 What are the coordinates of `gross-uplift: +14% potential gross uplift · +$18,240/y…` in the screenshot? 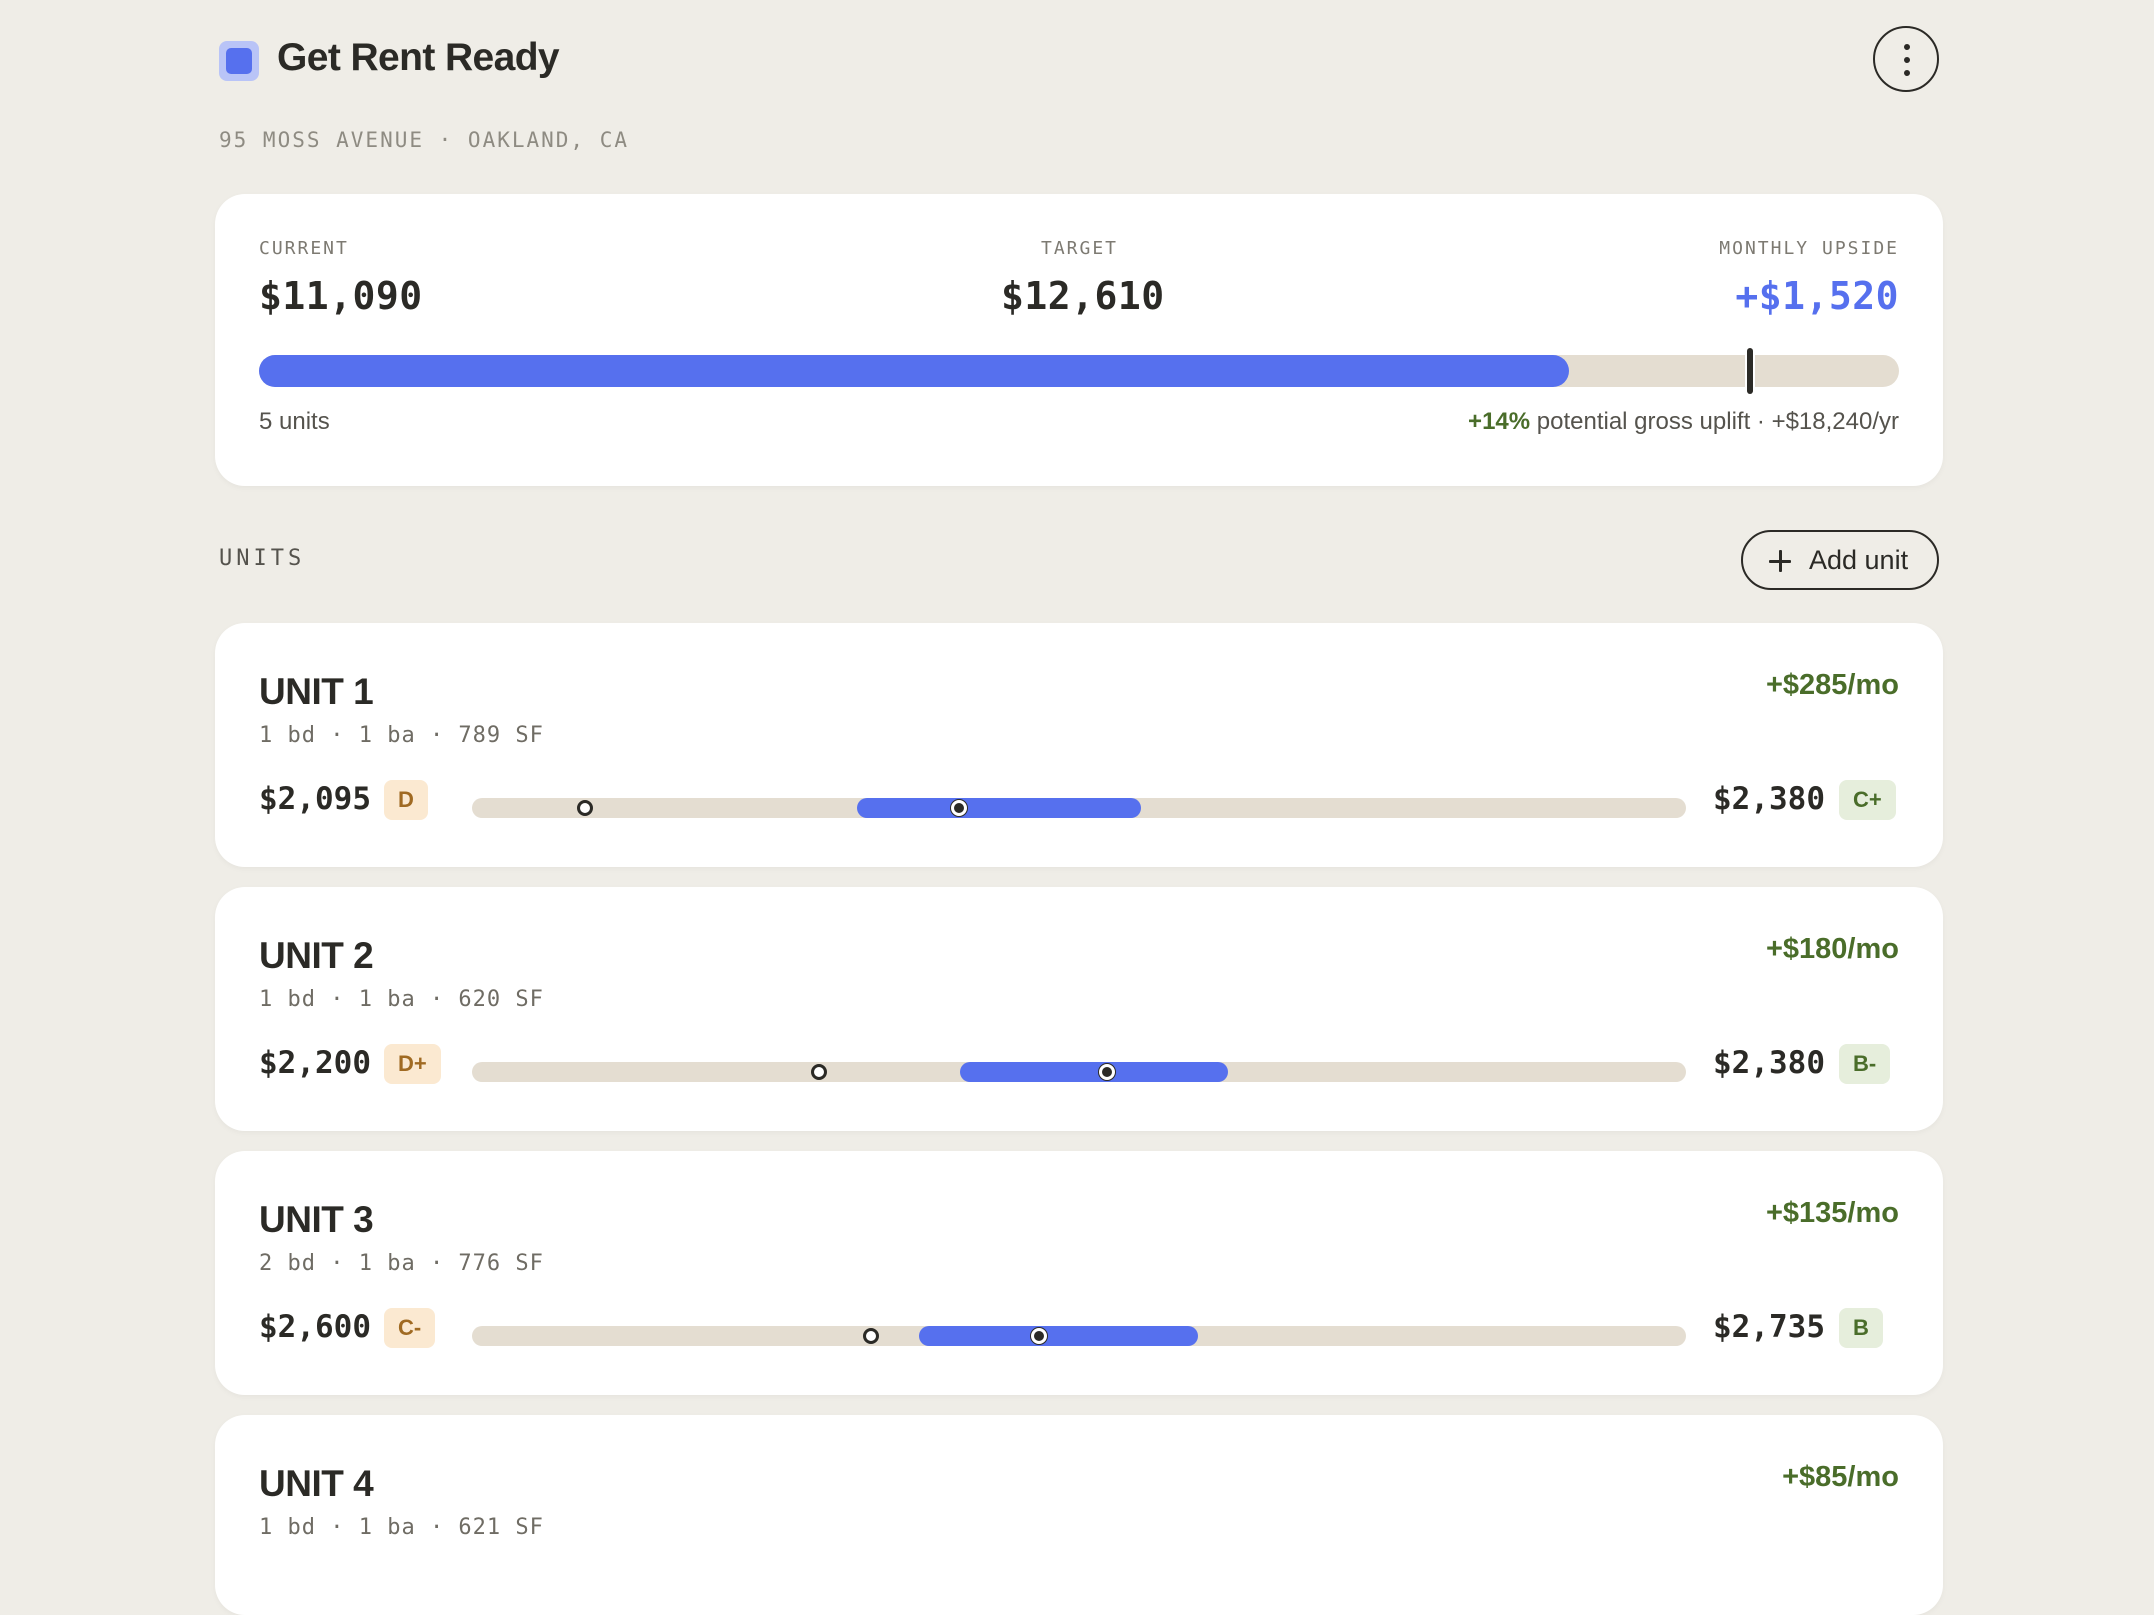 It's located at (1683, 422).